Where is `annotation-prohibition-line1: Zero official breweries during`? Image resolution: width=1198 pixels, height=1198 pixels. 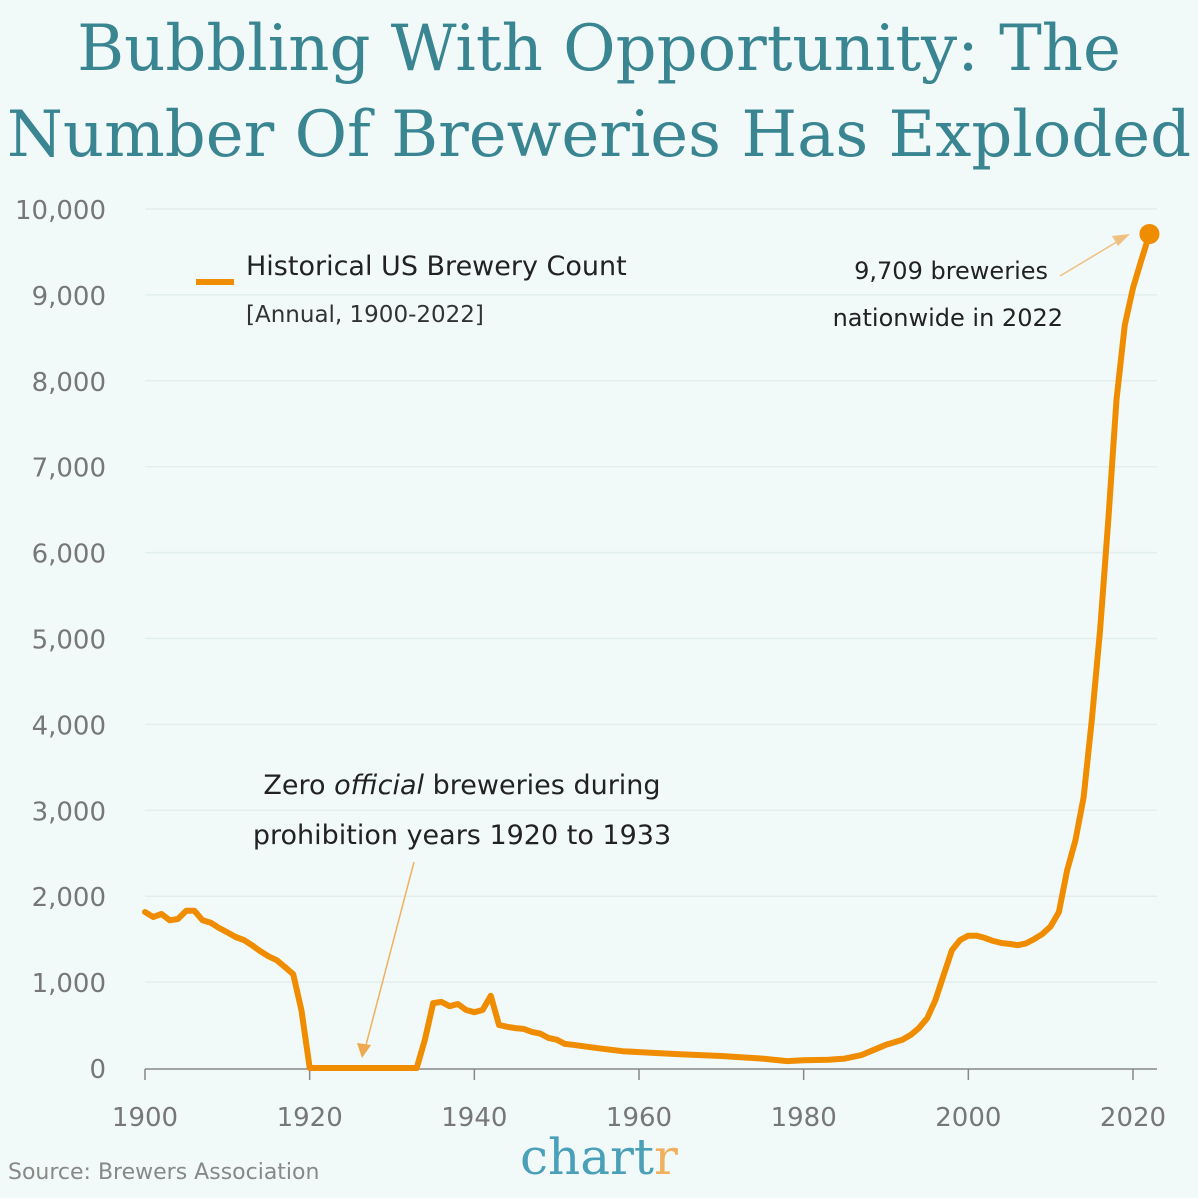 annotation-prohibition-line1: Zero official breweries during is located at coordinates (461, 785).